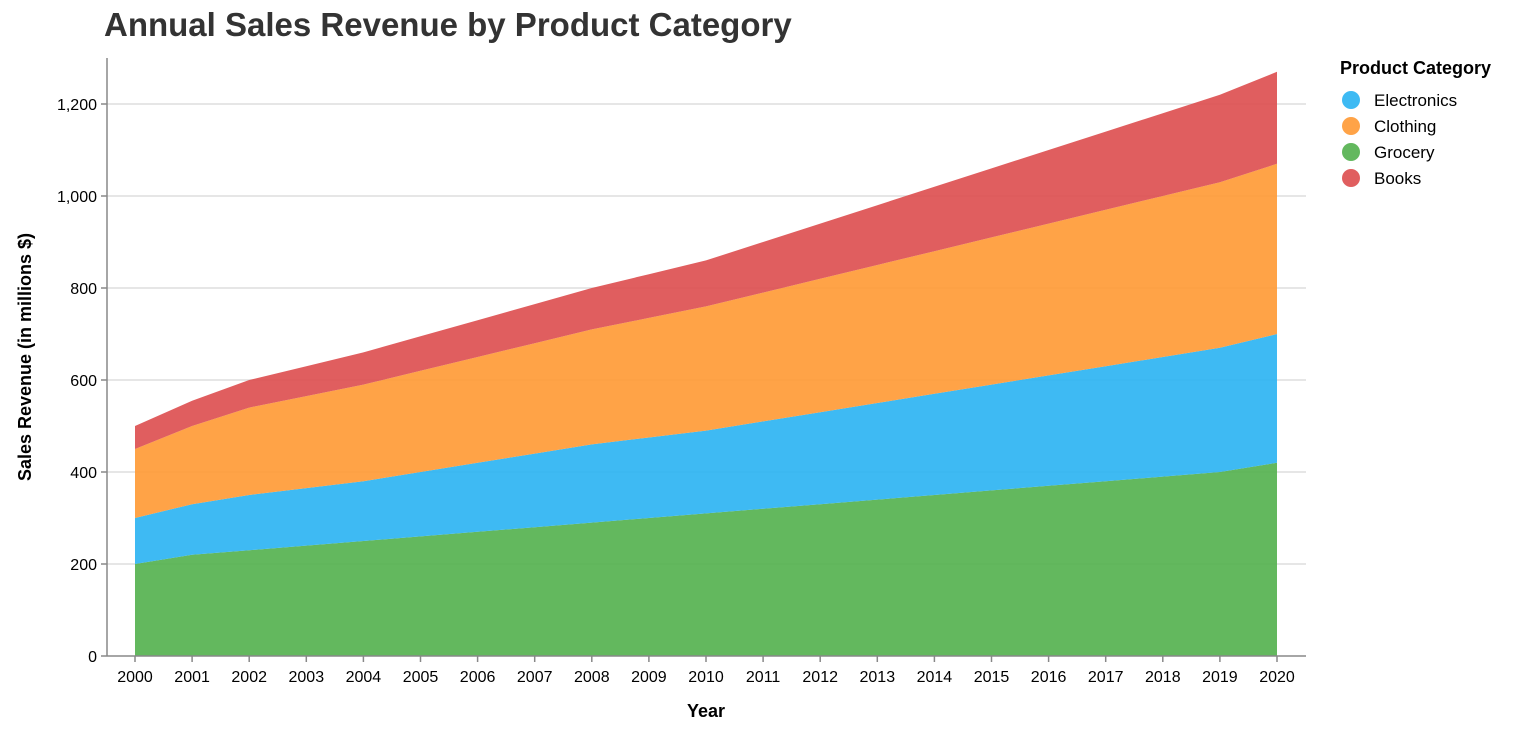  I want to click on legend-item-books: Books, so click(1381, 178).